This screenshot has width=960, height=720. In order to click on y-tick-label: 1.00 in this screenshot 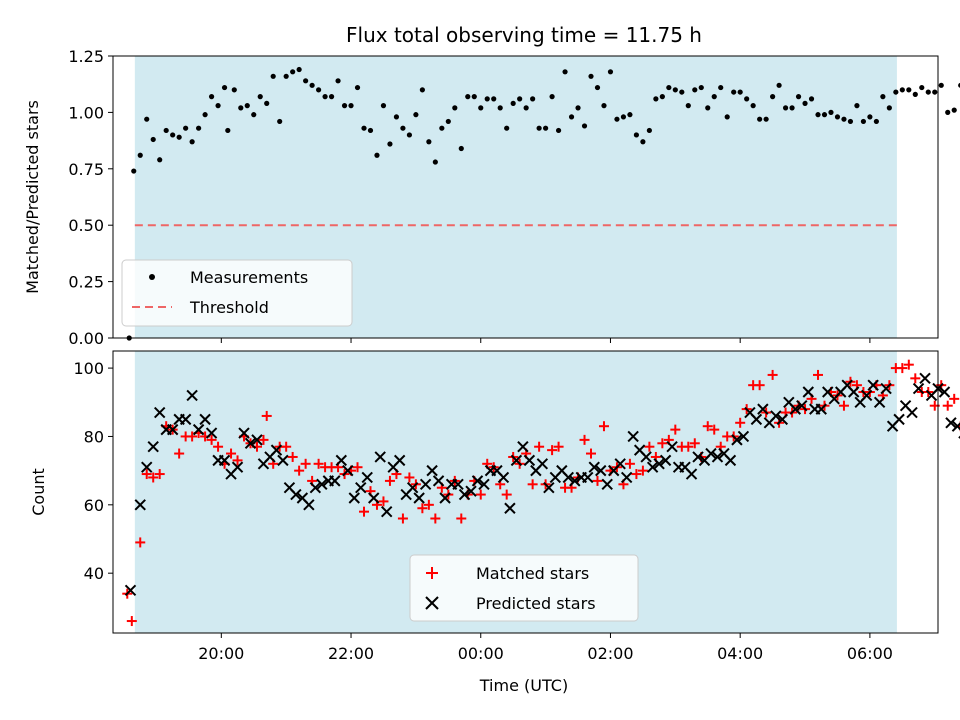, I will do `click(86, 112)`.